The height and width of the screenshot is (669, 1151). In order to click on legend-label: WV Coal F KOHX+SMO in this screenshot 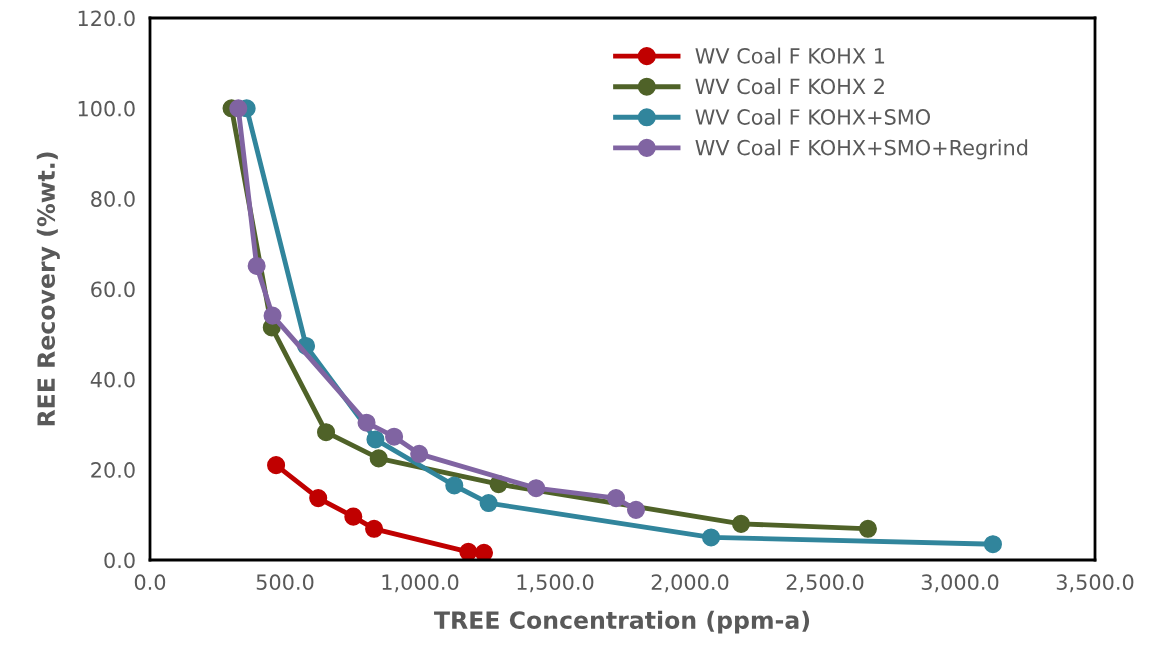, I will do `click(812, 116)`.